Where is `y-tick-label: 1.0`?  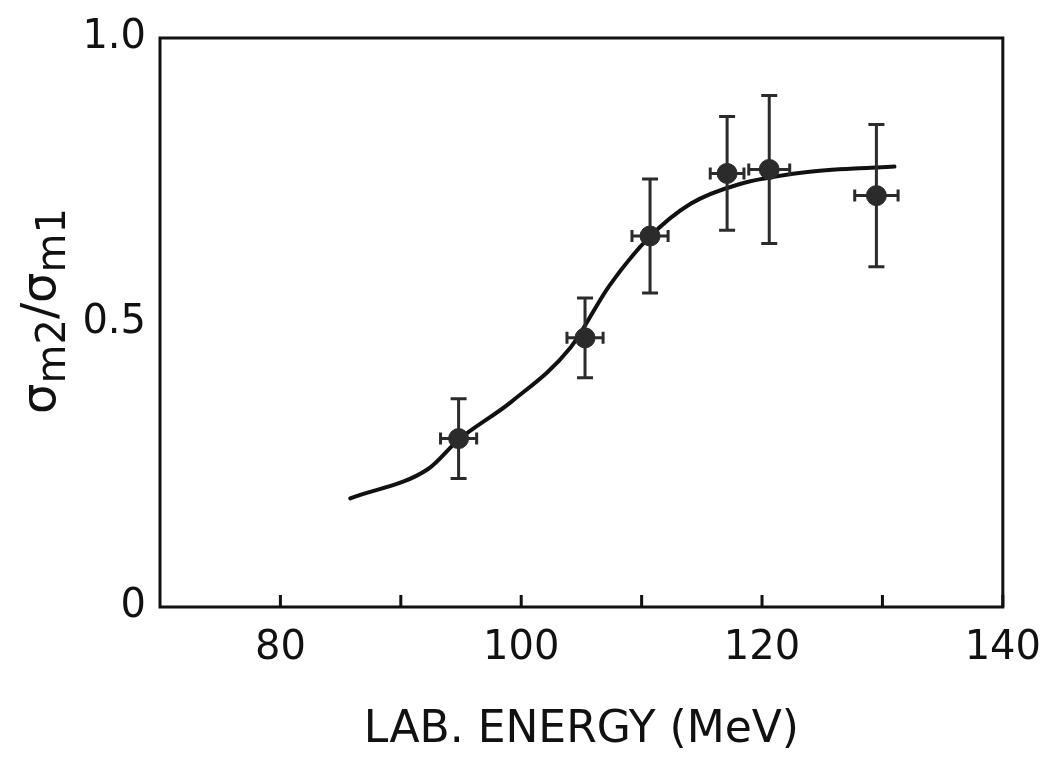
y-tick-label: 1.0 is located at coordinates (114, 34).